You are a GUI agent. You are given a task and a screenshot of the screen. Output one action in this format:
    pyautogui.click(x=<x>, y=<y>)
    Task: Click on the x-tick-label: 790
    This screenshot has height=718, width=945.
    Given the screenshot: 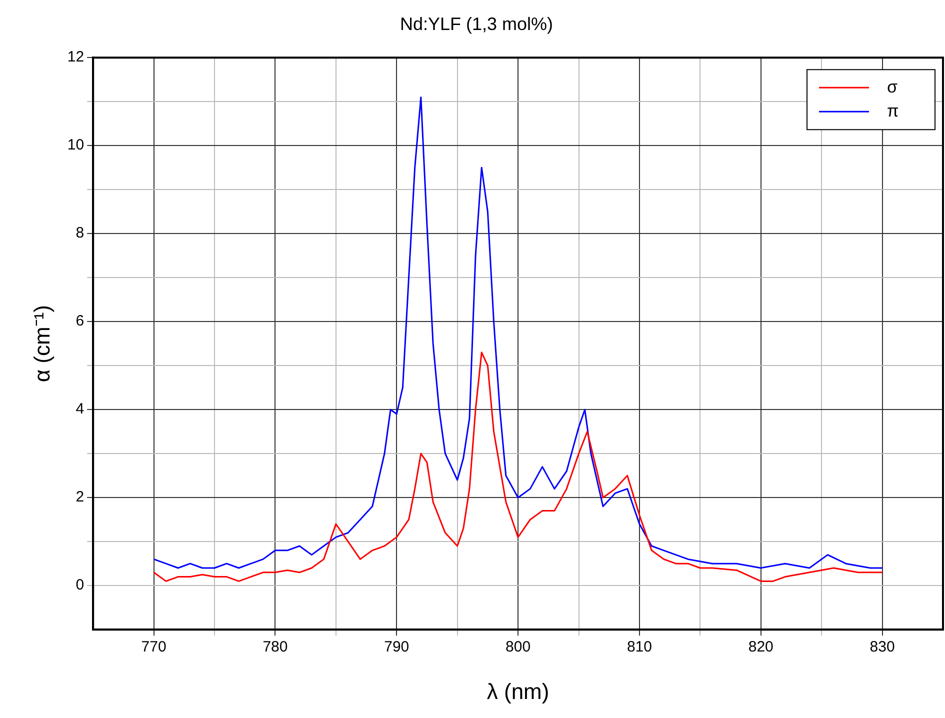 What is the action you would take?
    pyautogui.click(x=397, y=647)
    